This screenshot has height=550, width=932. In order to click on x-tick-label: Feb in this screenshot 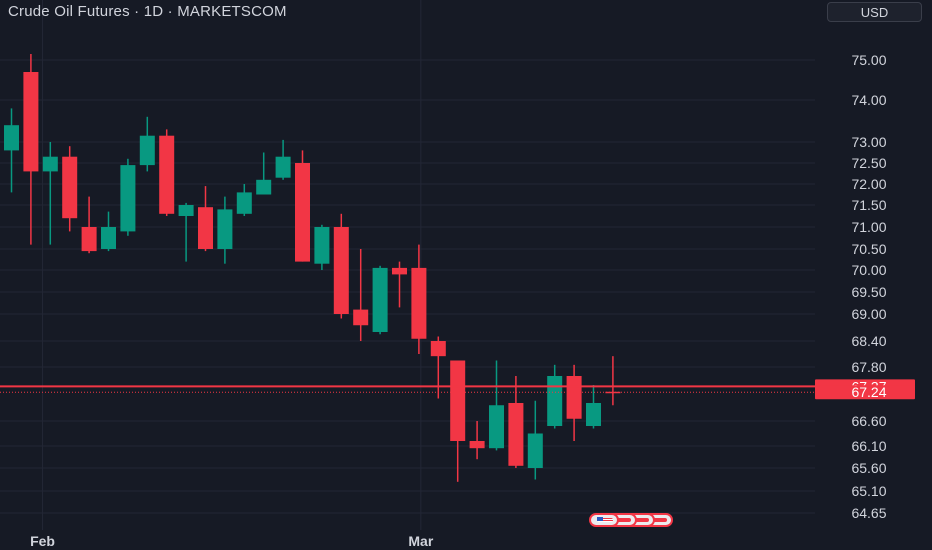, I will do `click(42, 541)`.